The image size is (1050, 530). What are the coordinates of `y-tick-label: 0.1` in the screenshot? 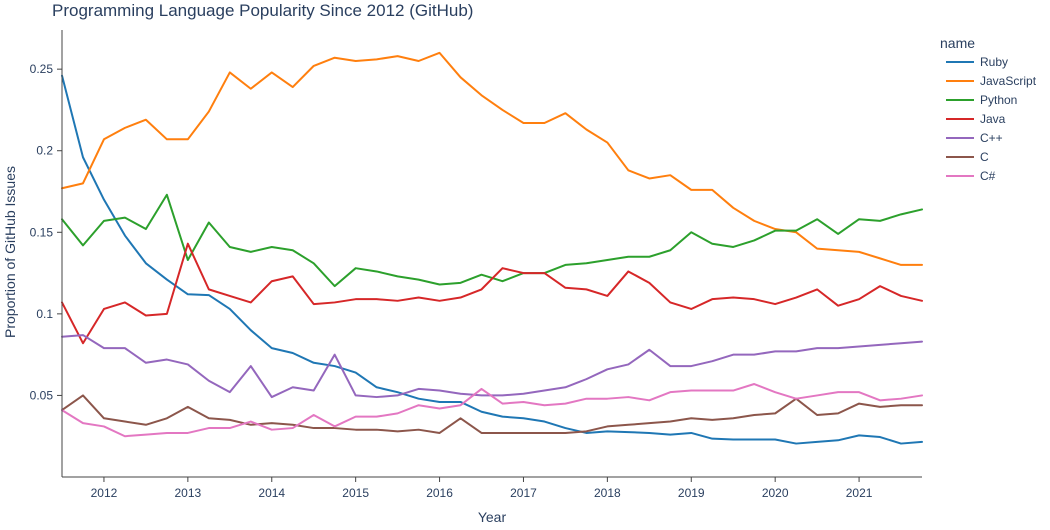 It's located at (44, 314).